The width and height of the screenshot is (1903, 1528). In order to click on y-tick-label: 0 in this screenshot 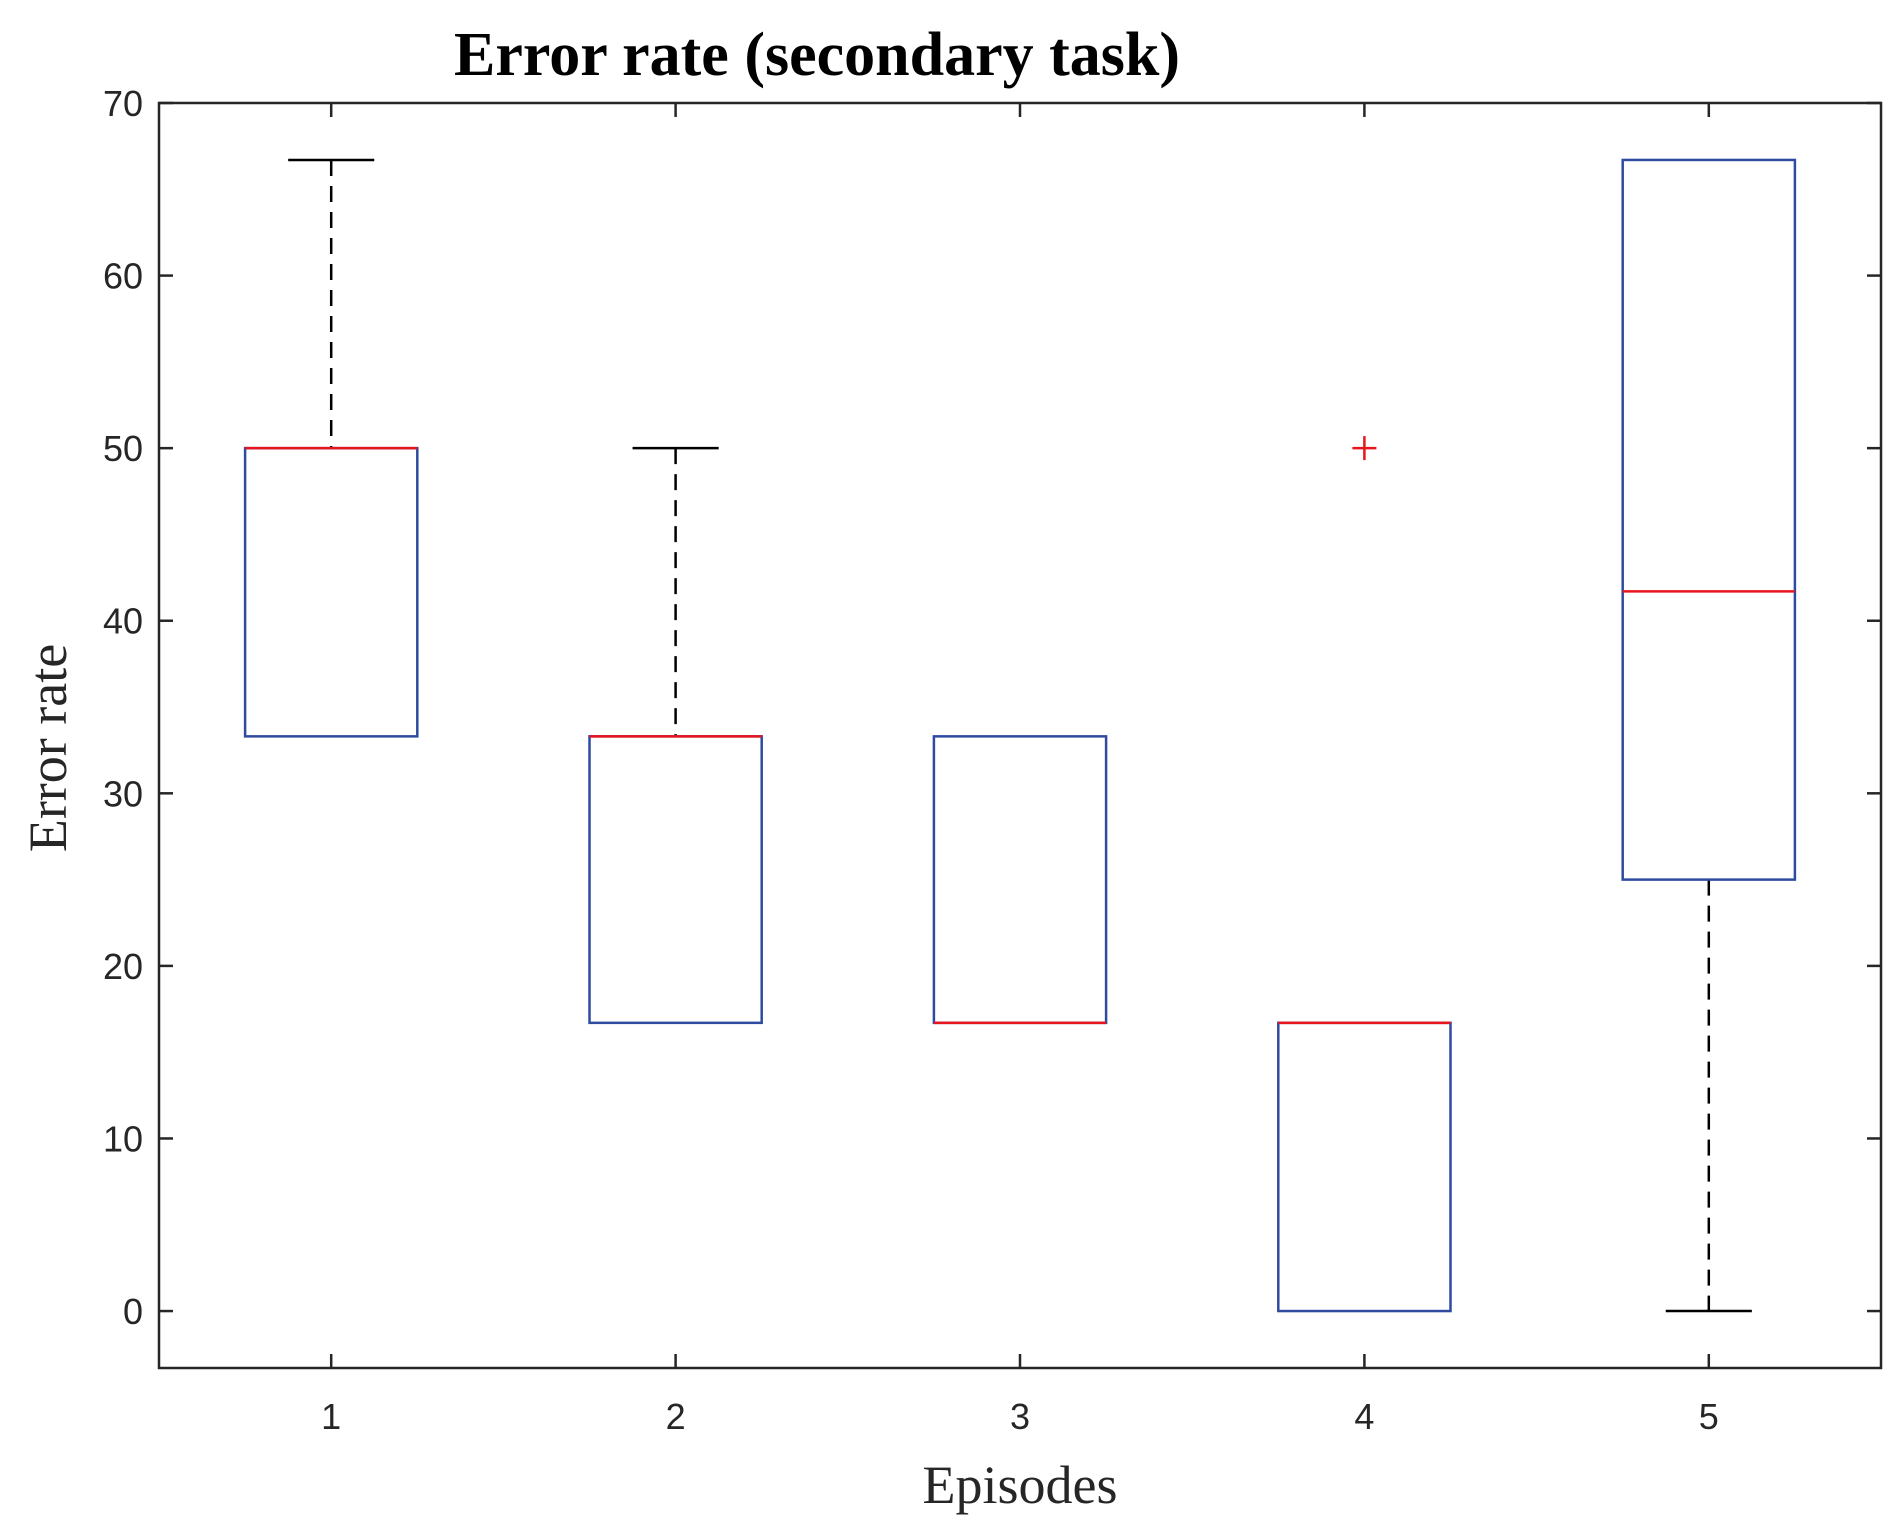, I will do `click(133, 1311)`.